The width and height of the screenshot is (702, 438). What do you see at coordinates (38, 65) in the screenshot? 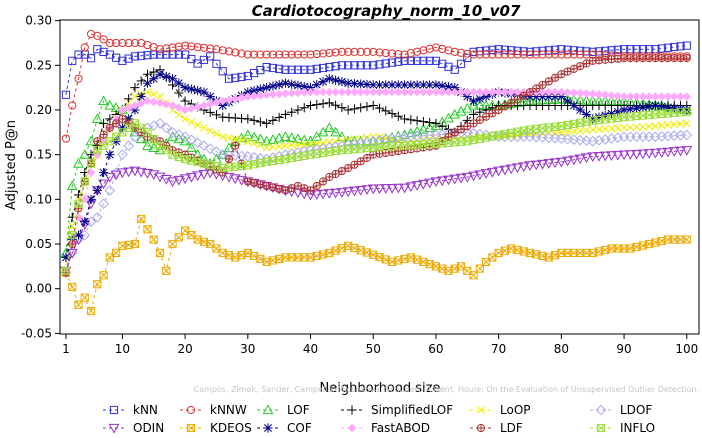
I see `y-tick-label: 0.25` at bounding box center [38, 65].